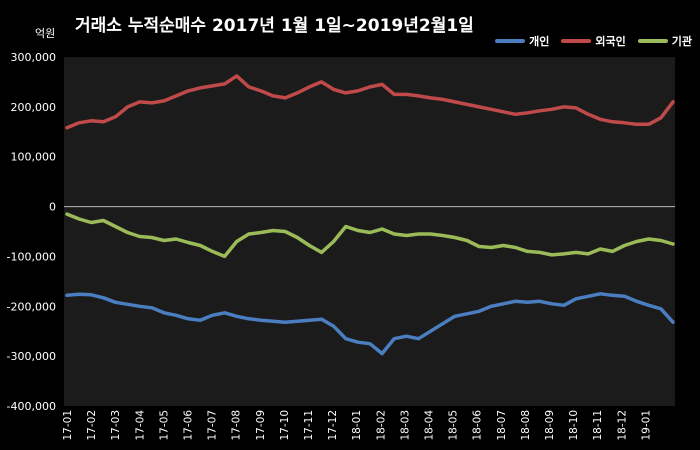  What do you see at coordinates (189, 425) in the screenshot?
I see `x-tick-label: 17-06` at bounding box center [189, 425].